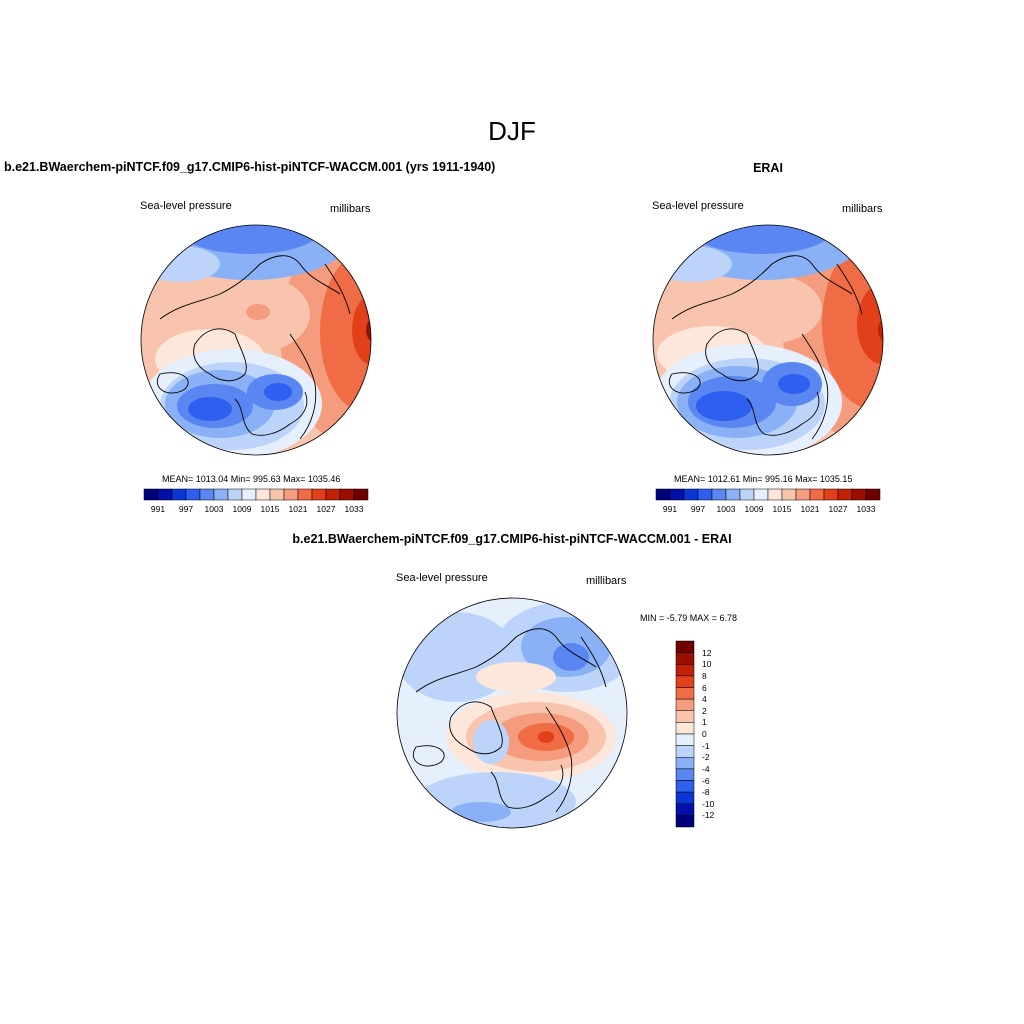 Image resolution: width=1024 pixels, height=1024 pixels. What do you see at coordinates (706, 780) in the screenshot?
I see `colorbar-tick-label: -6` at bounding box center [706, 780].